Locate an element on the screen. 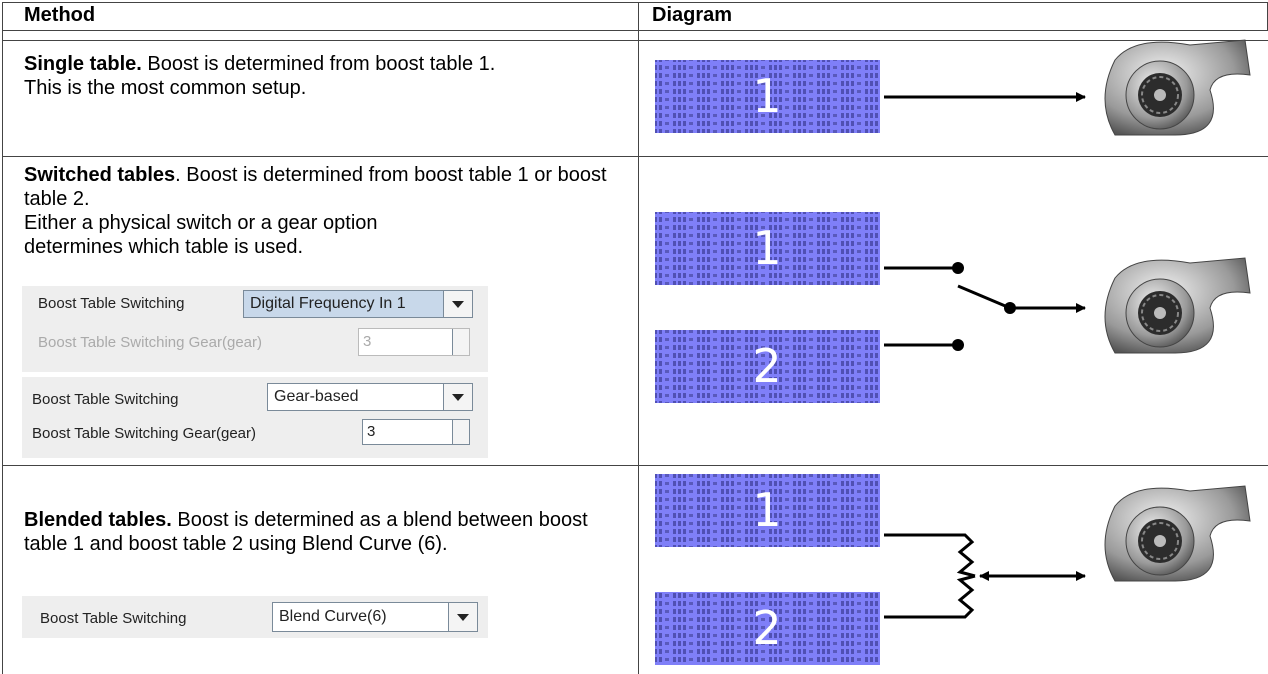 The width and height of the screenshot is (1268, 674). setting-value: Digital Frequency In 1 is located at coordinates (328, 303).